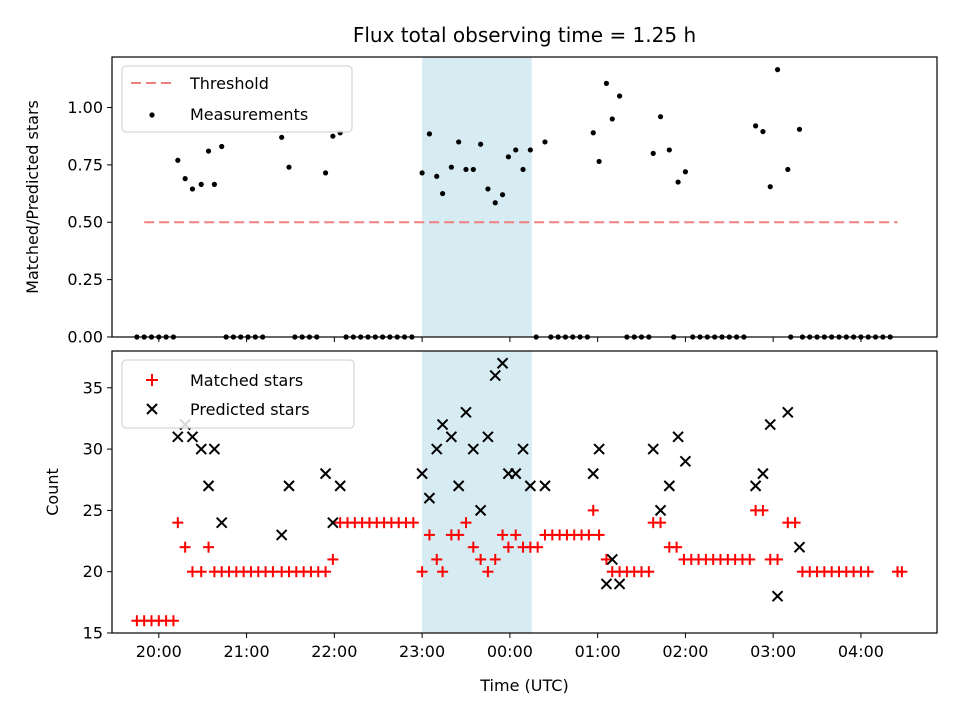  I want to click on top-y-tick-label: 0.00, so click(85, 337).